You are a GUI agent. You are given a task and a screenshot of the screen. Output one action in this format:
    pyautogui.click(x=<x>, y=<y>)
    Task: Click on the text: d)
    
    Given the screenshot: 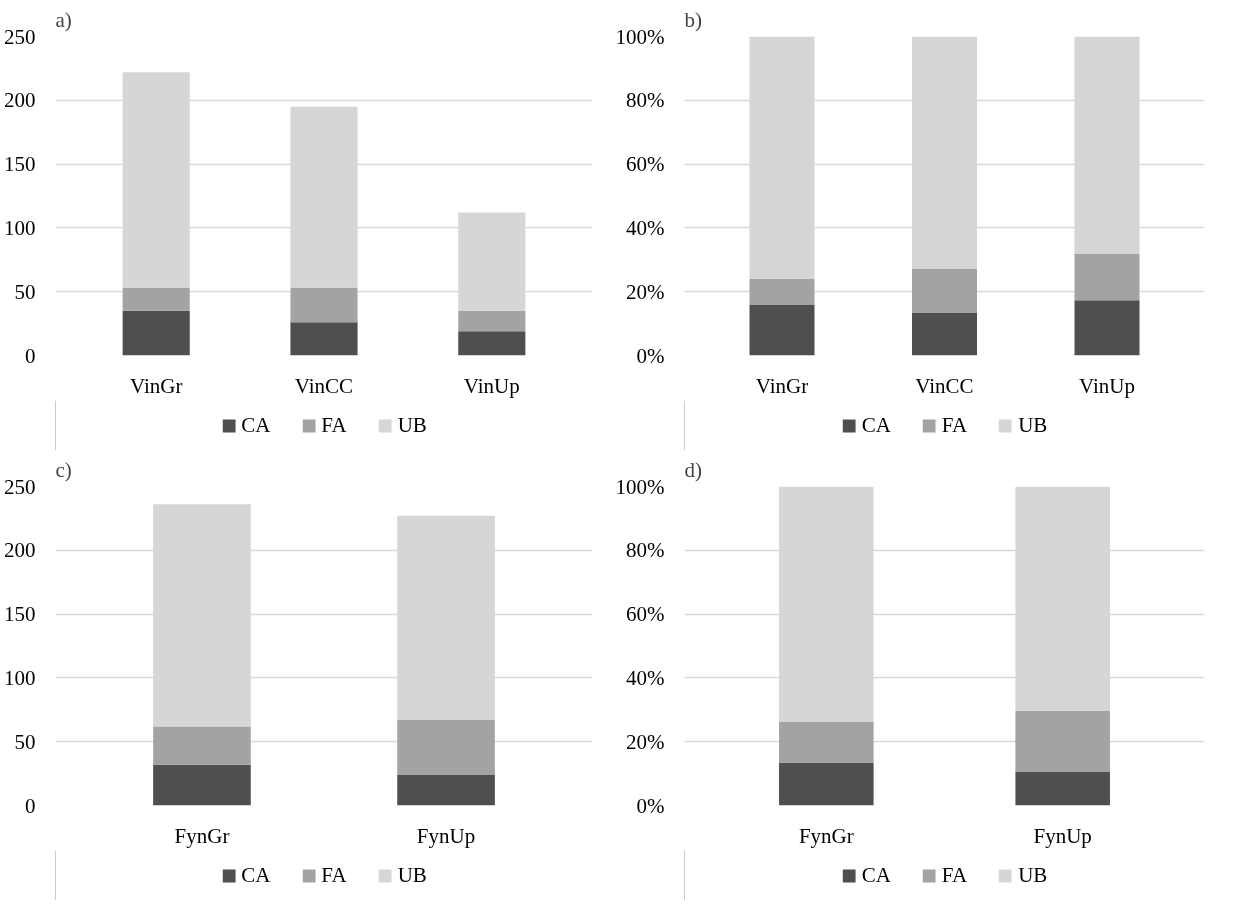 What is the action you would take?
    pyautogui.click(x=693, y=469)
    